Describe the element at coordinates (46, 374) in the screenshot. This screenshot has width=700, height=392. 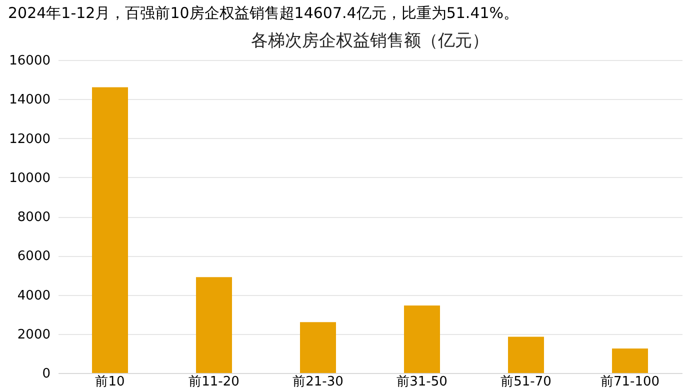
I see `y-tick-label: 0` at that location.